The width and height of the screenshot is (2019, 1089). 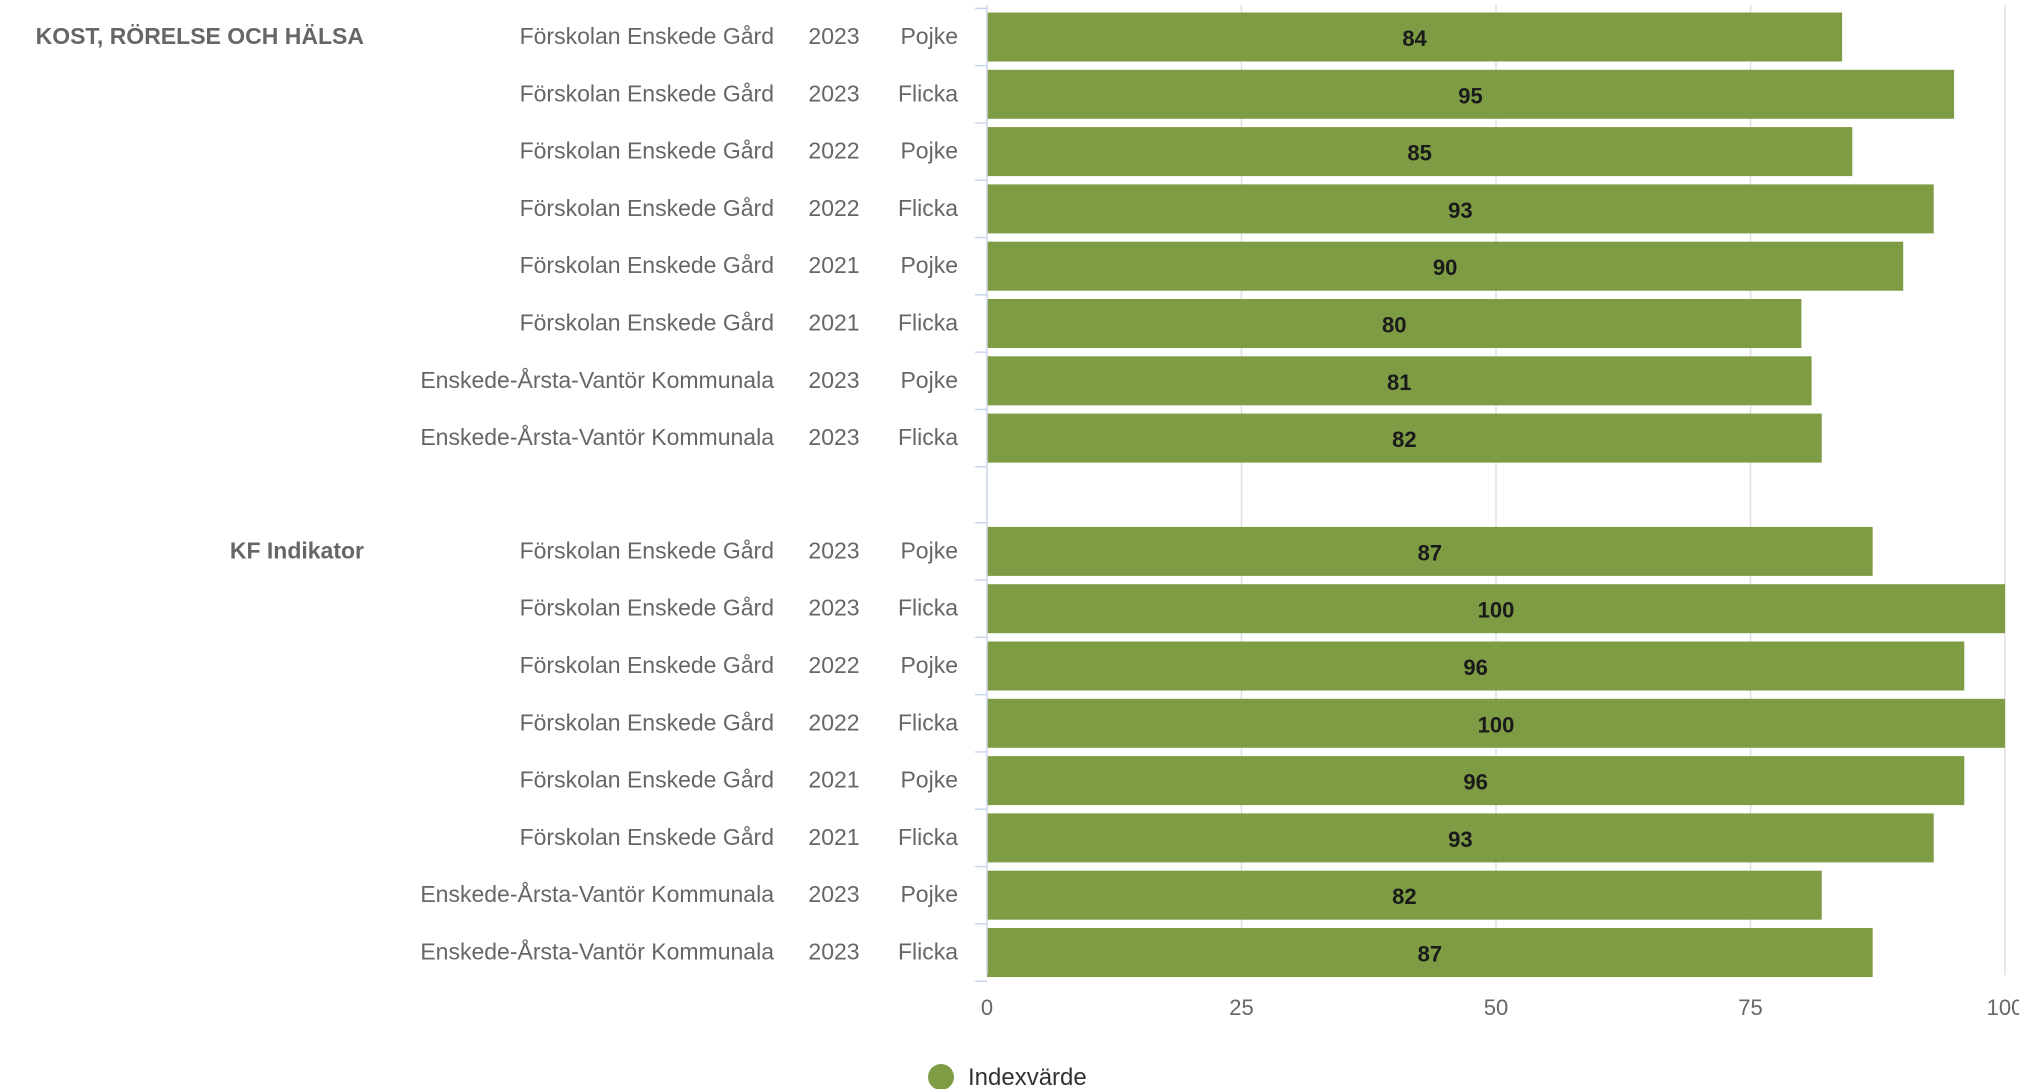 What do you see at coordinates (1750, 1007) in the screenshot?
I see `x-tick-label: 75` at bounding box center [1750, 1007].